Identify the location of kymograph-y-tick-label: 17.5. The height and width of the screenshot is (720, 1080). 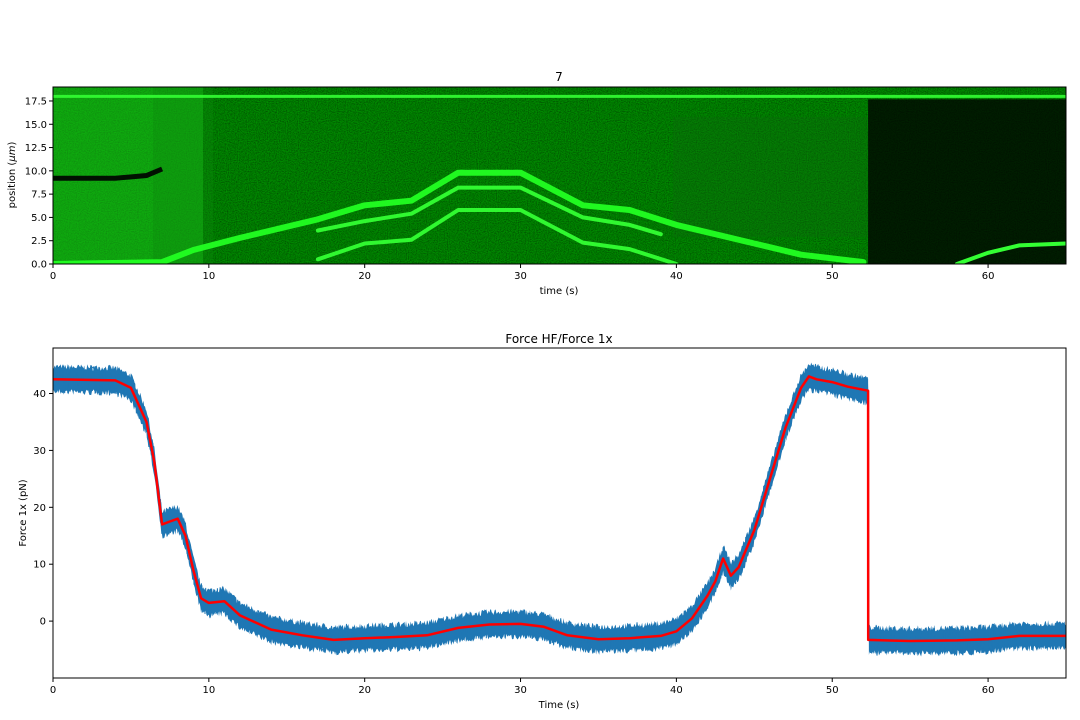
(36, 101).